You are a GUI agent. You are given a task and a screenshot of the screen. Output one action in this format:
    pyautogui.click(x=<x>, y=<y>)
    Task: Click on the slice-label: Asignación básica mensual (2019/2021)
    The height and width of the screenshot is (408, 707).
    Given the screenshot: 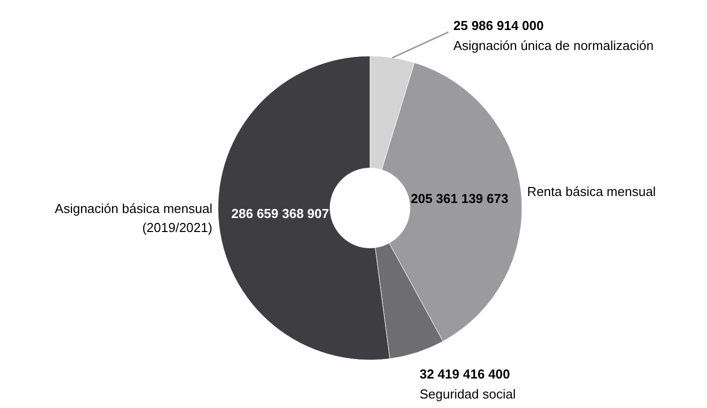 What is the action you would take?
    pyautogui.click(x=133, y=217)
    